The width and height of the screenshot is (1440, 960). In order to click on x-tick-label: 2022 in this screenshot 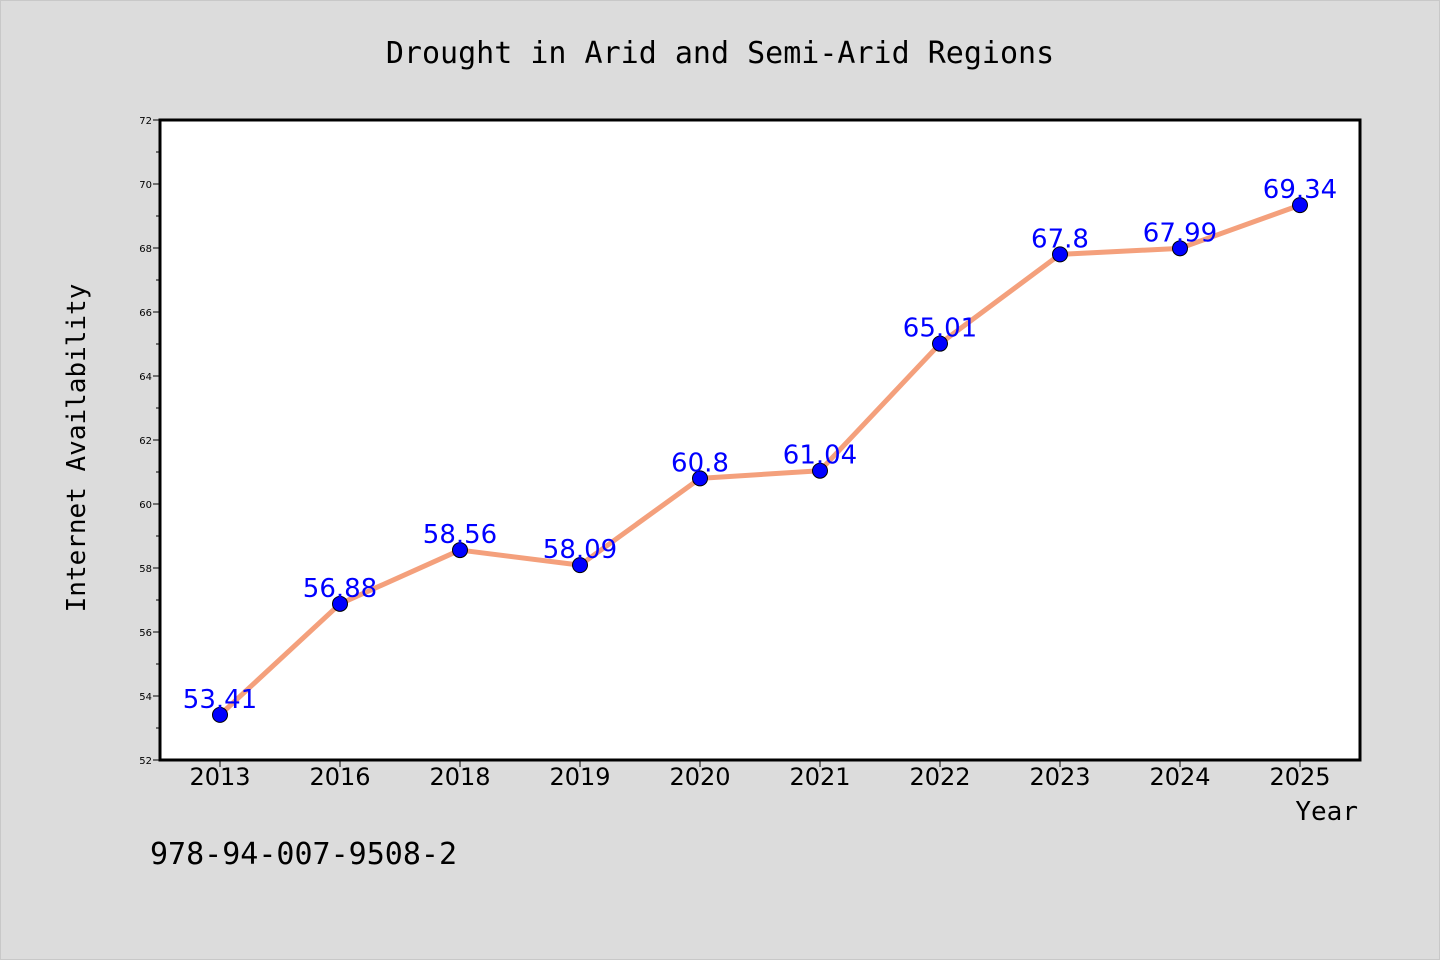, I will do `click(939, 777)`.